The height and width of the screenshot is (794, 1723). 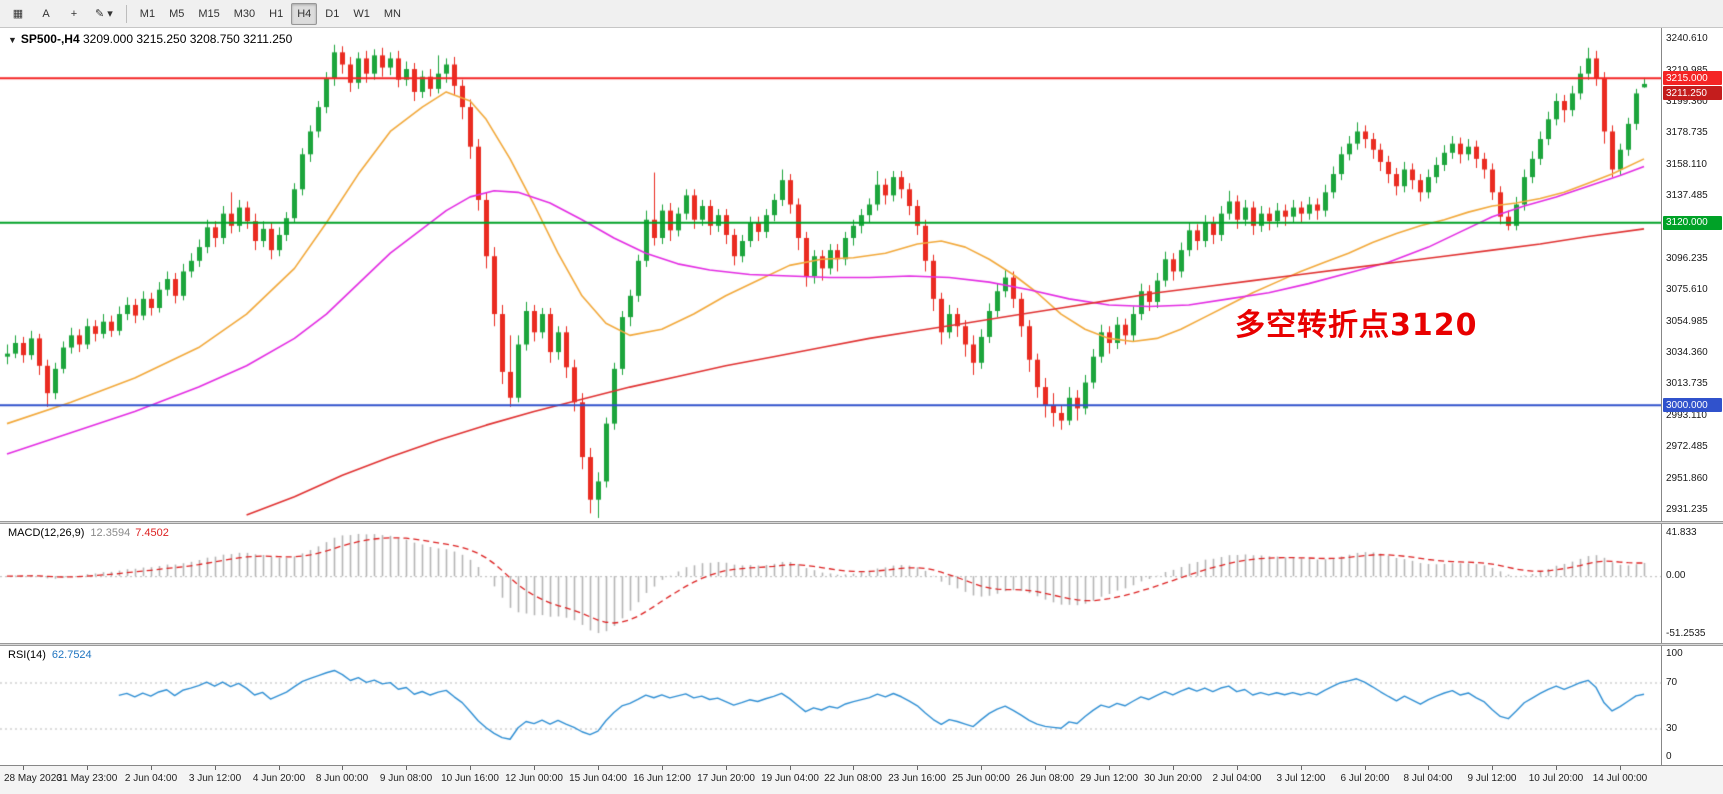 I want to click on price-tag-3120: 3120.000, so click(x=1692, y=222).